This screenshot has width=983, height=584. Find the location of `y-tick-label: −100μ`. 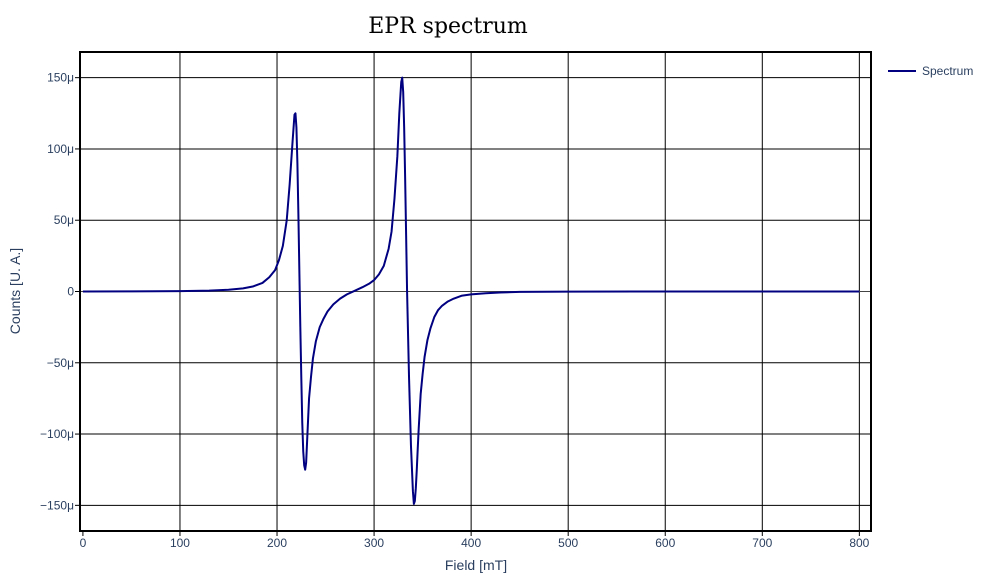

y-tick-label: −100μ is located at coordinates (57, 434).